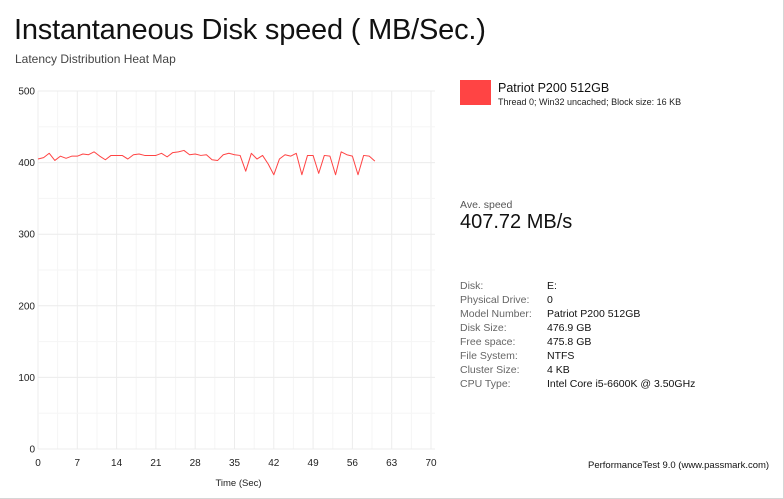  What do you see at coordinates (431, 463) in the screenshot?
I see `x-tick-label: 70` at bounding box center [431, 463].